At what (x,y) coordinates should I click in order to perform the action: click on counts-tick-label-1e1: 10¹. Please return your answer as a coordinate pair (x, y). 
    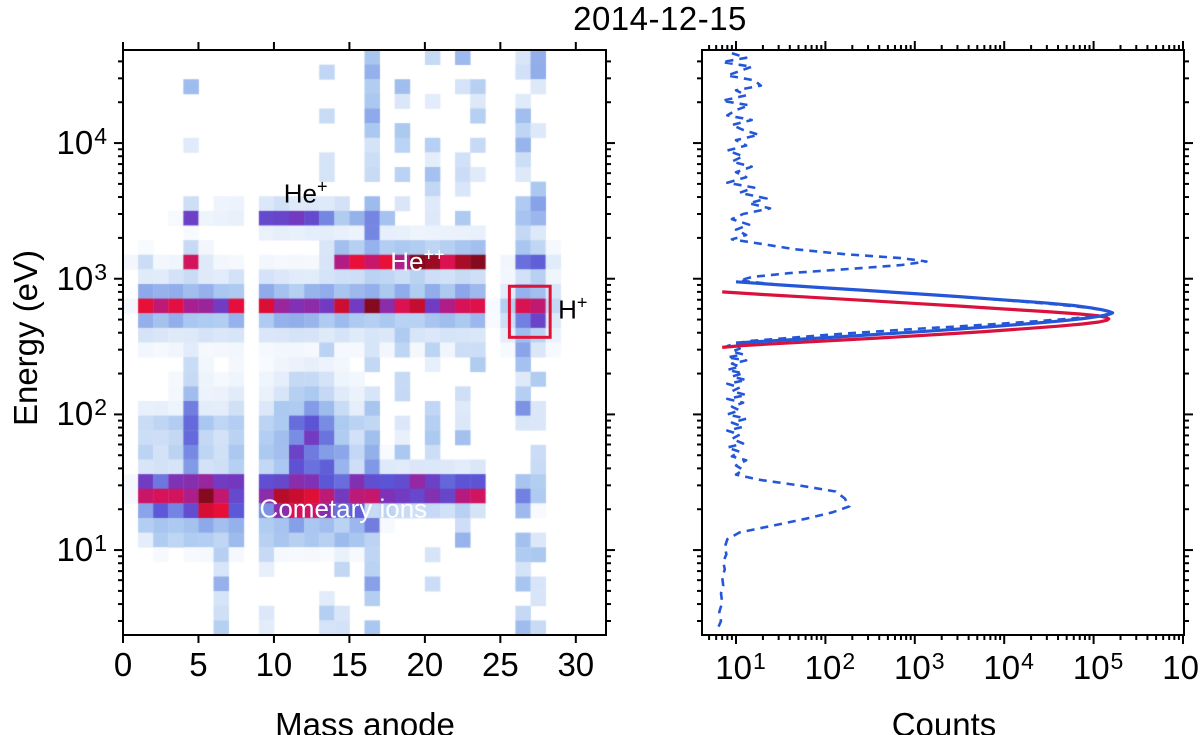
    Looking at the image, I should click on (740, 667).